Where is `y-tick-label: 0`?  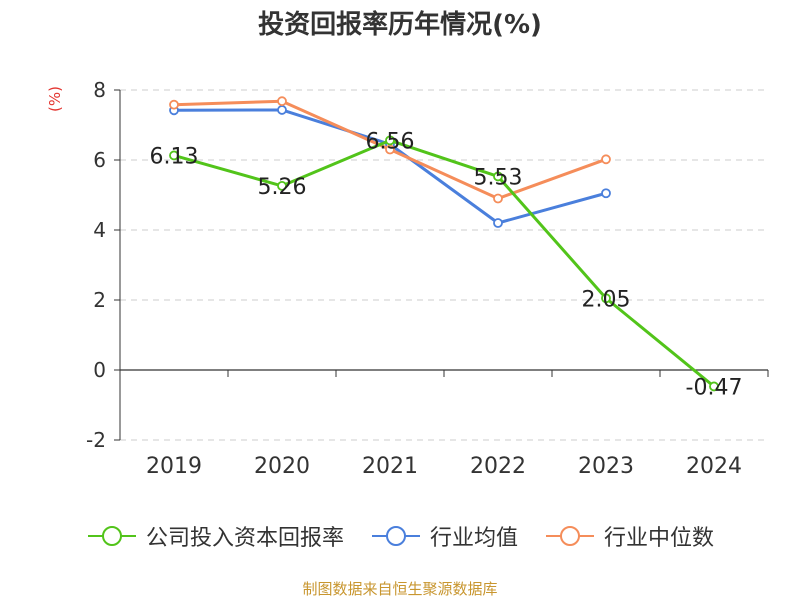
y-tick-label: 0 is located at coordinates (99, 370).